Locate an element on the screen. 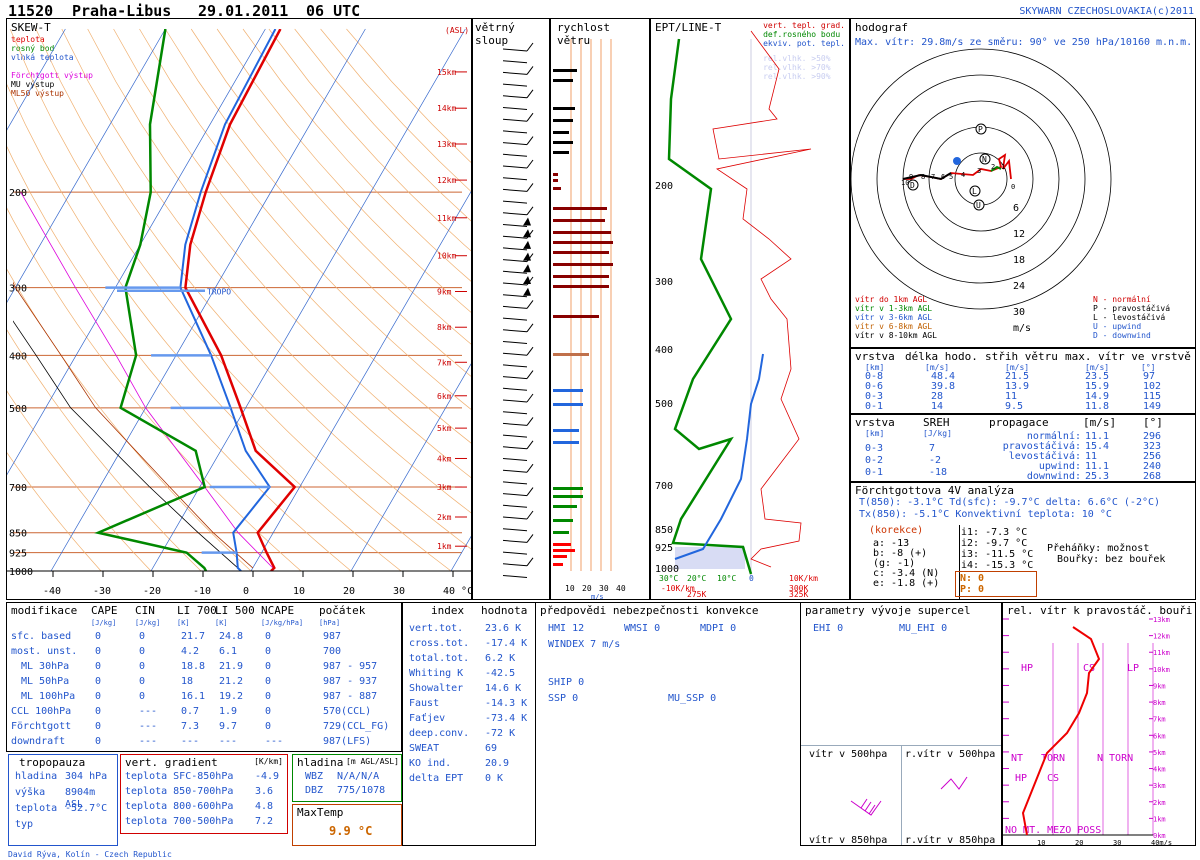  height-label: 14km is located at coordinates (446, 108).